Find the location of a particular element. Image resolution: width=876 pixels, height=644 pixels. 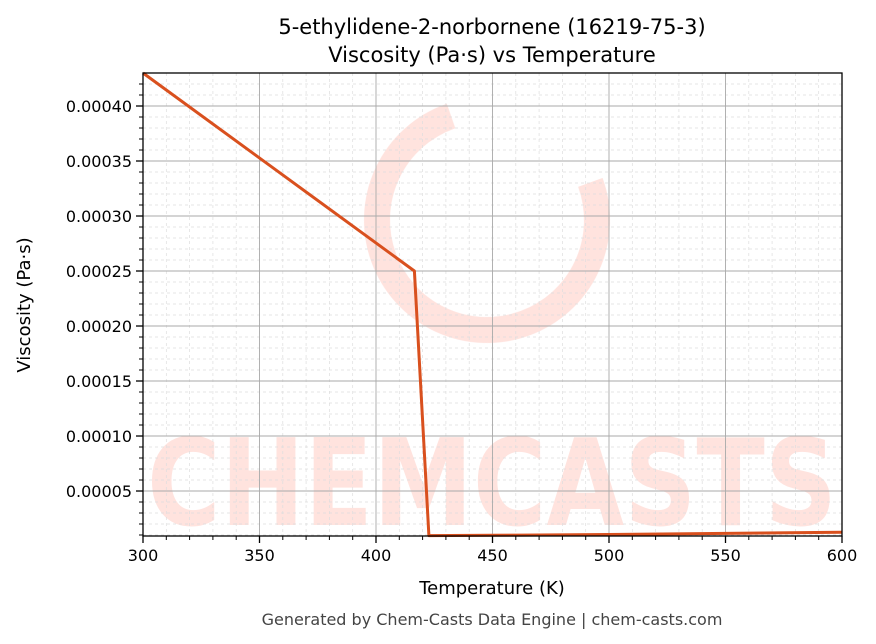

y-tick-label: 0.00020 is located at coordinates (99, 326).